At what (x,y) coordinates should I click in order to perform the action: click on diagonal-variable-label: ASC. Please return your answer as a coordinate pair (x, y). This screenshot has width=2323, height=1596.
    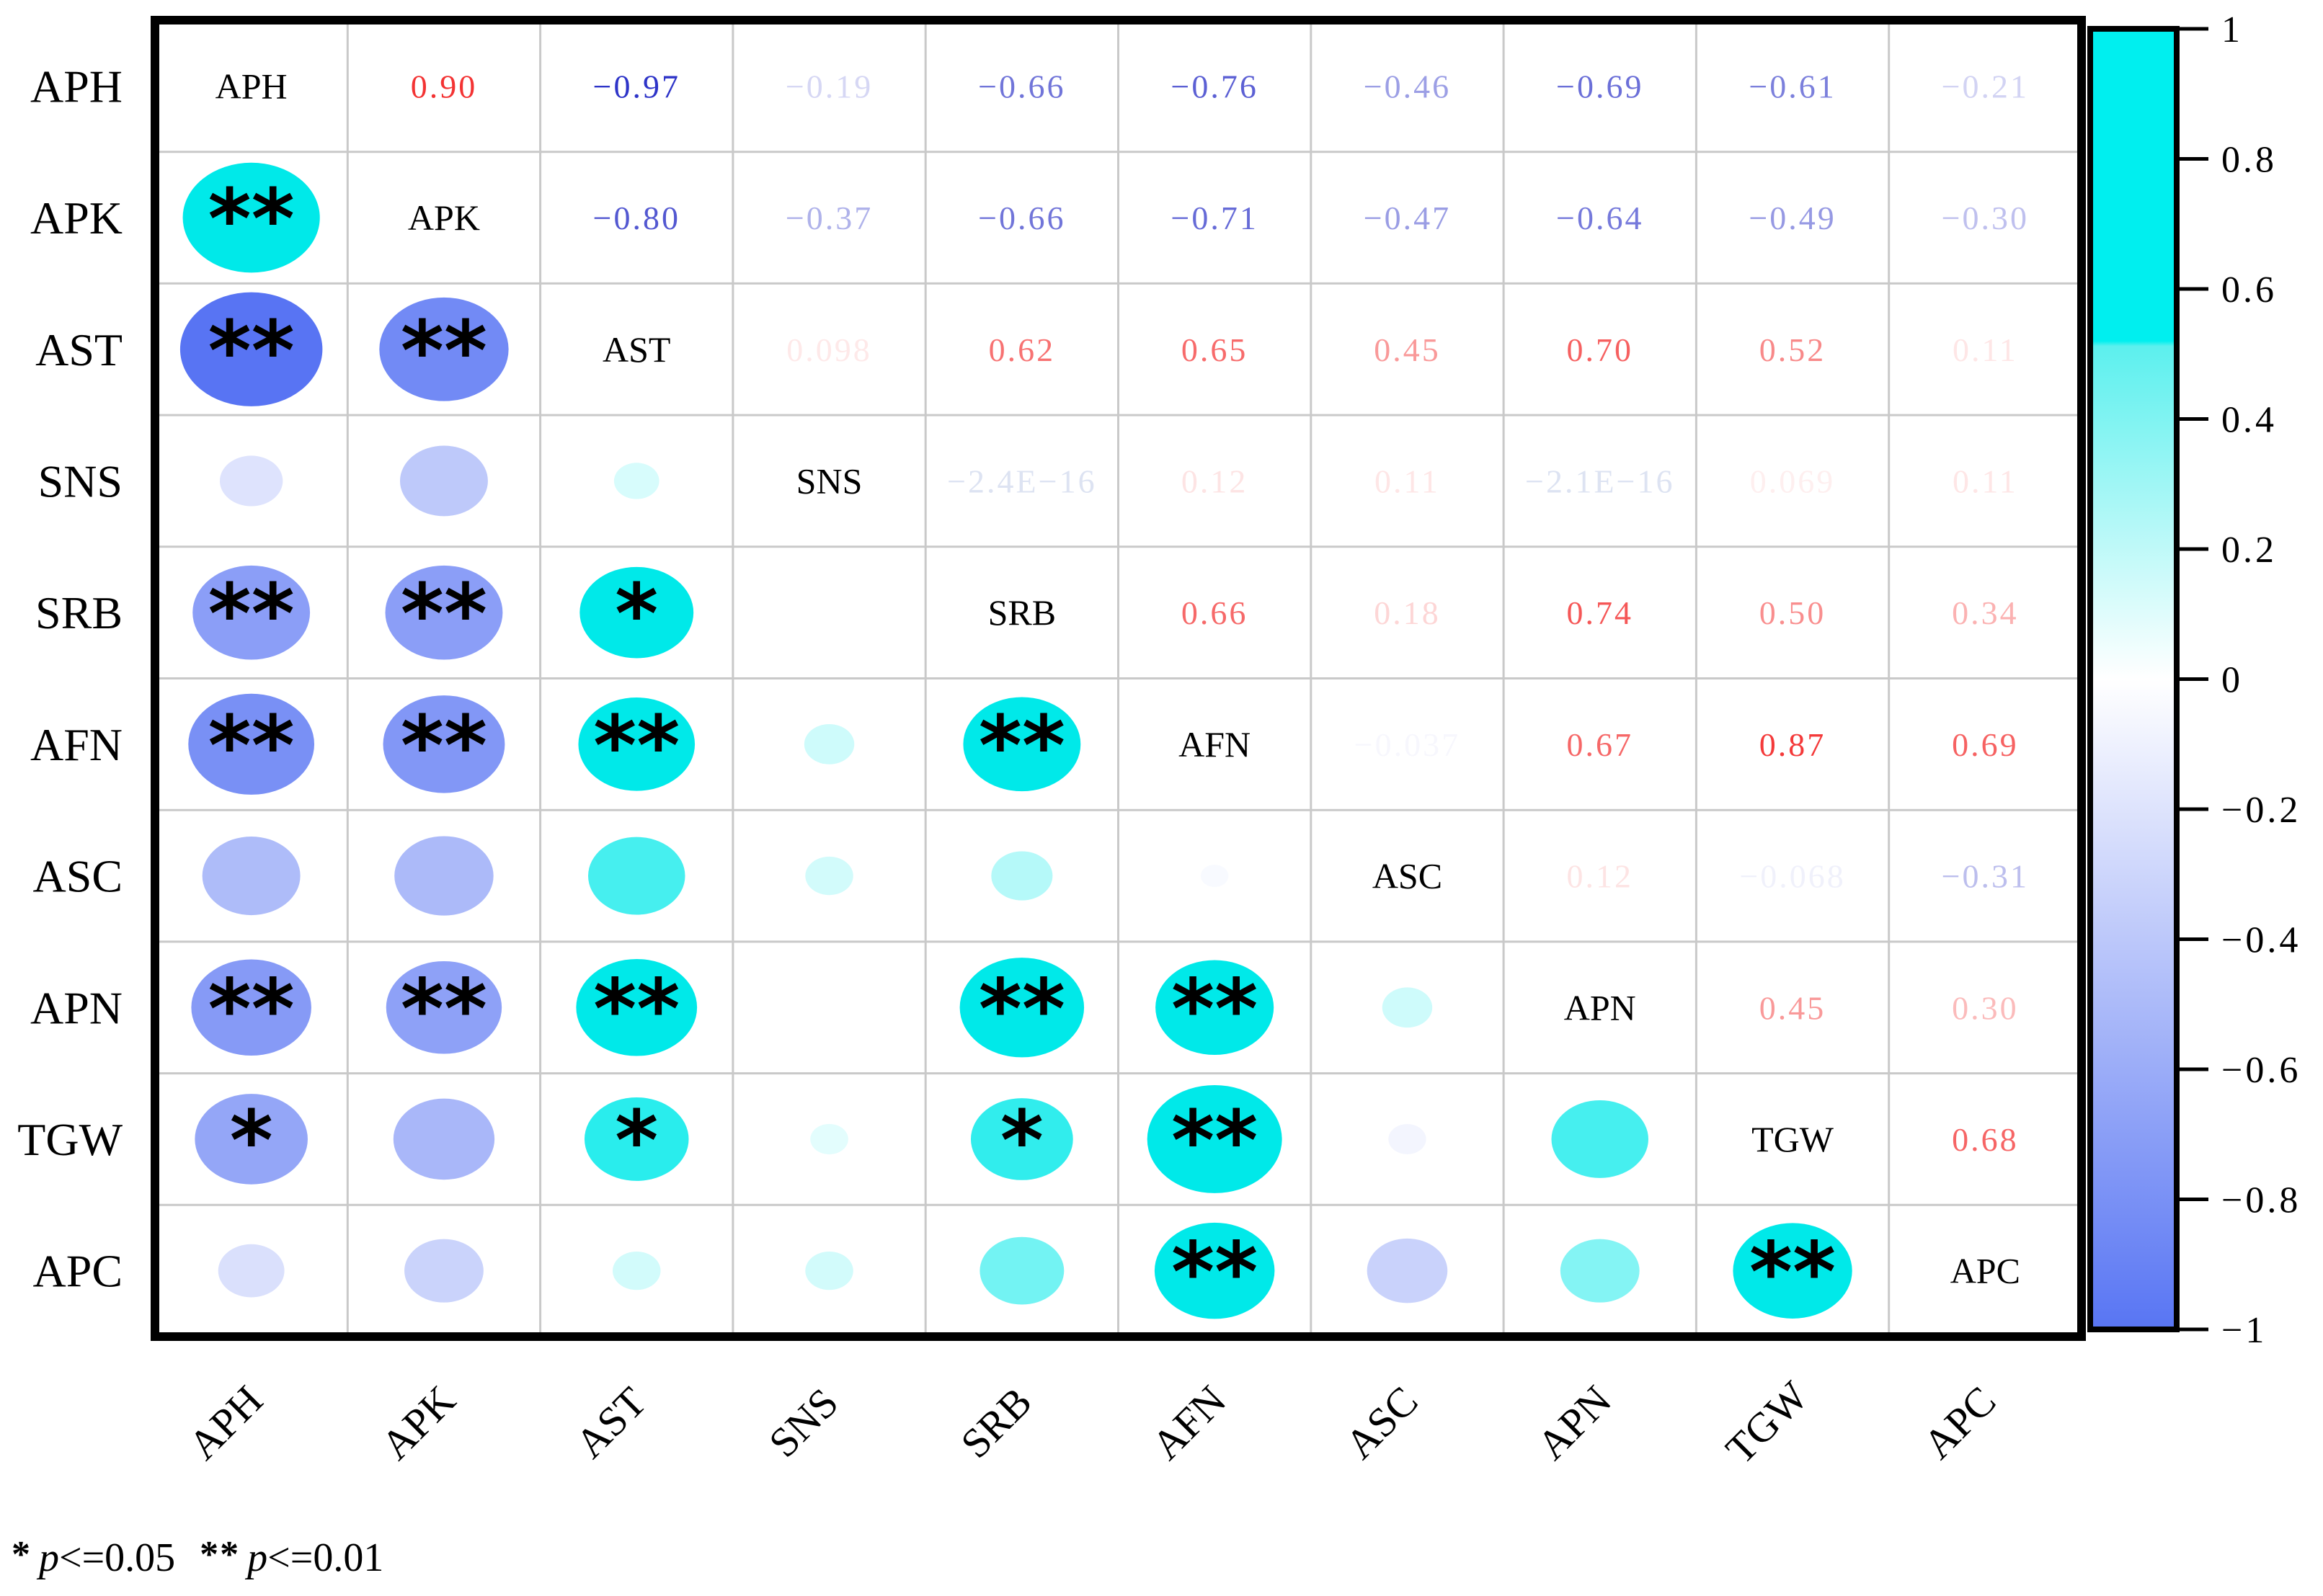
    Looking at the image, I should click on (1407, 876).